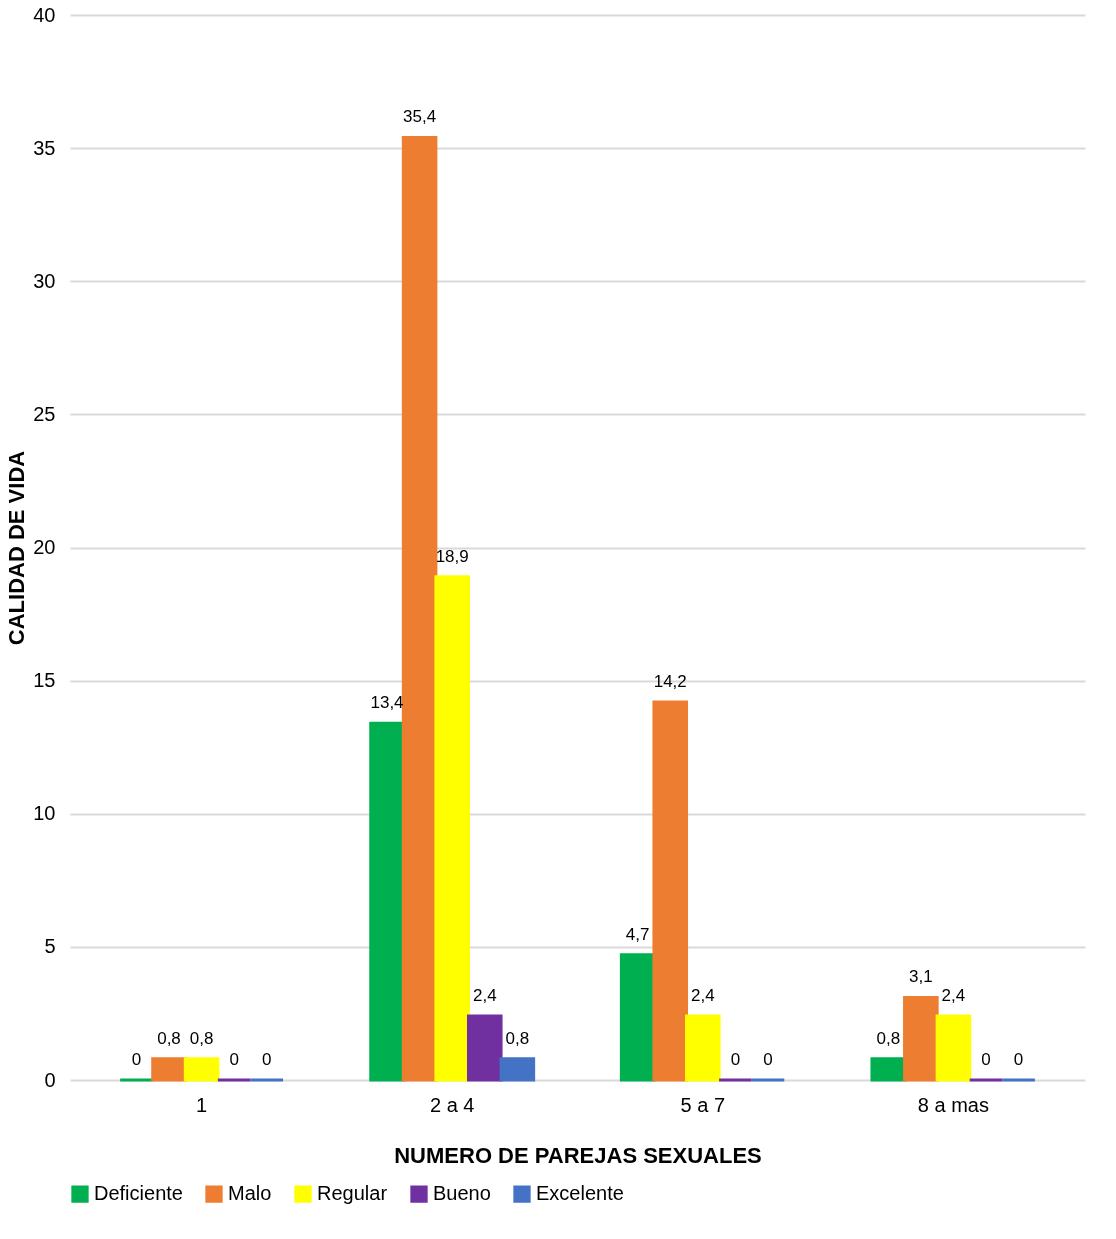 The width and height of the screenshot is (1116, 1239). What do you see at coordinates (44, 813) in the screenshot?
I see `y-tick-label: 10` at bounding box center [44, 813].